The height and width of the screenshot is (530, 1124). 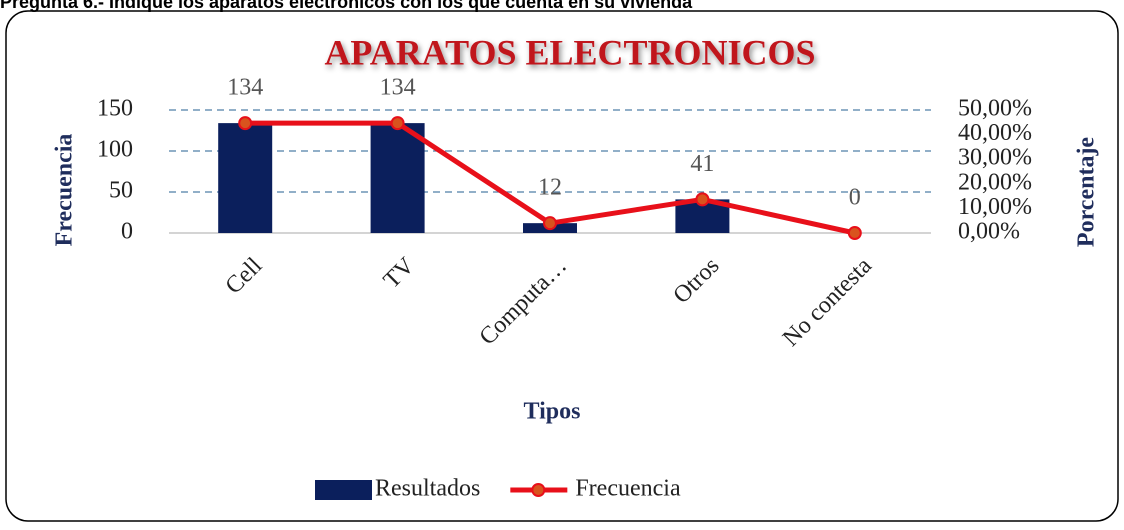 I want to click on y-axis-title: Frecuencia, so click(x=65, y=190).